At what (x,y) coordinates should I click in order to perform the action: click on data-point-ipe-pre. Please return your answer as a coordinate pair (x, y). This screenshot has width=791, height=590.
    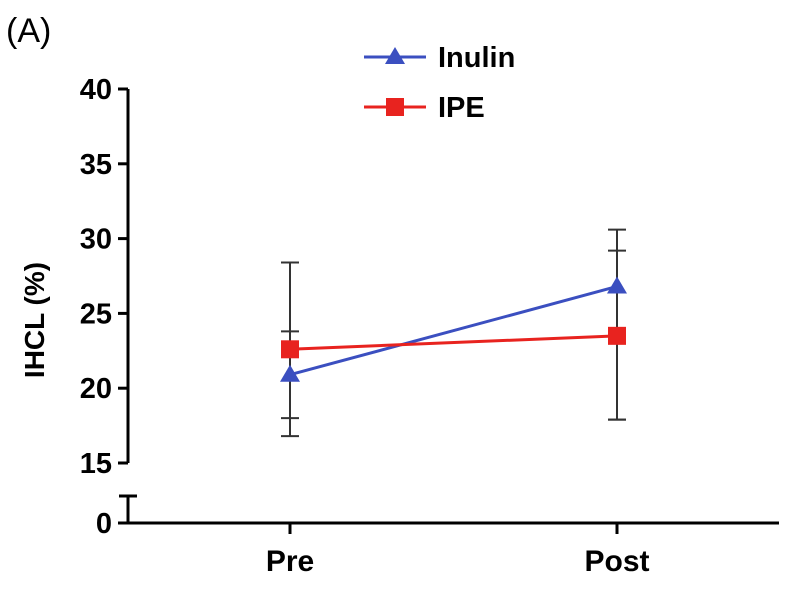
    Looking at the image, I should click on (290, 349).